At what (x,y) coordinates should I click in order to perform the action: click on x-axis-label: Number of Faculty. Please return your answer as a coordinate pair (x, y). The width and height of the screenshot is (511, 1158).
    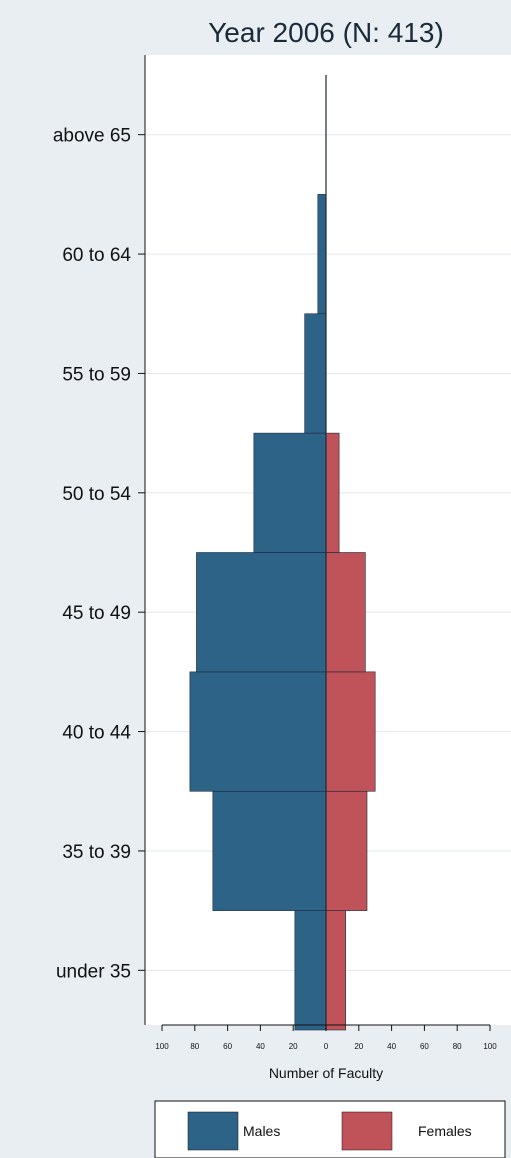
    Looking at the image, I should click on (326, 1073).